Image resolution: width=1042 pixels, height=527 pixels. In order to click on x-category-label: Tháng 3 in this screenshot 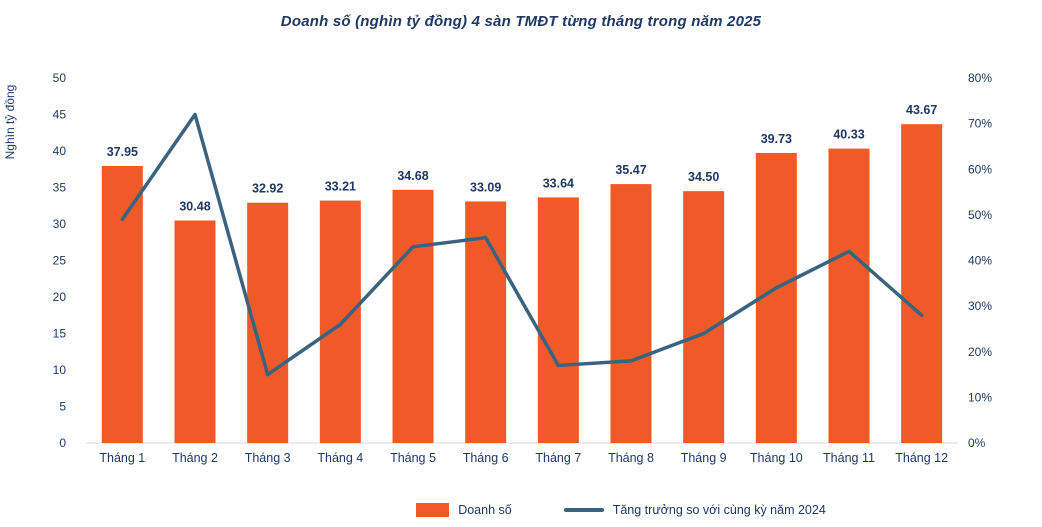, I will do `click(268, 458)`.